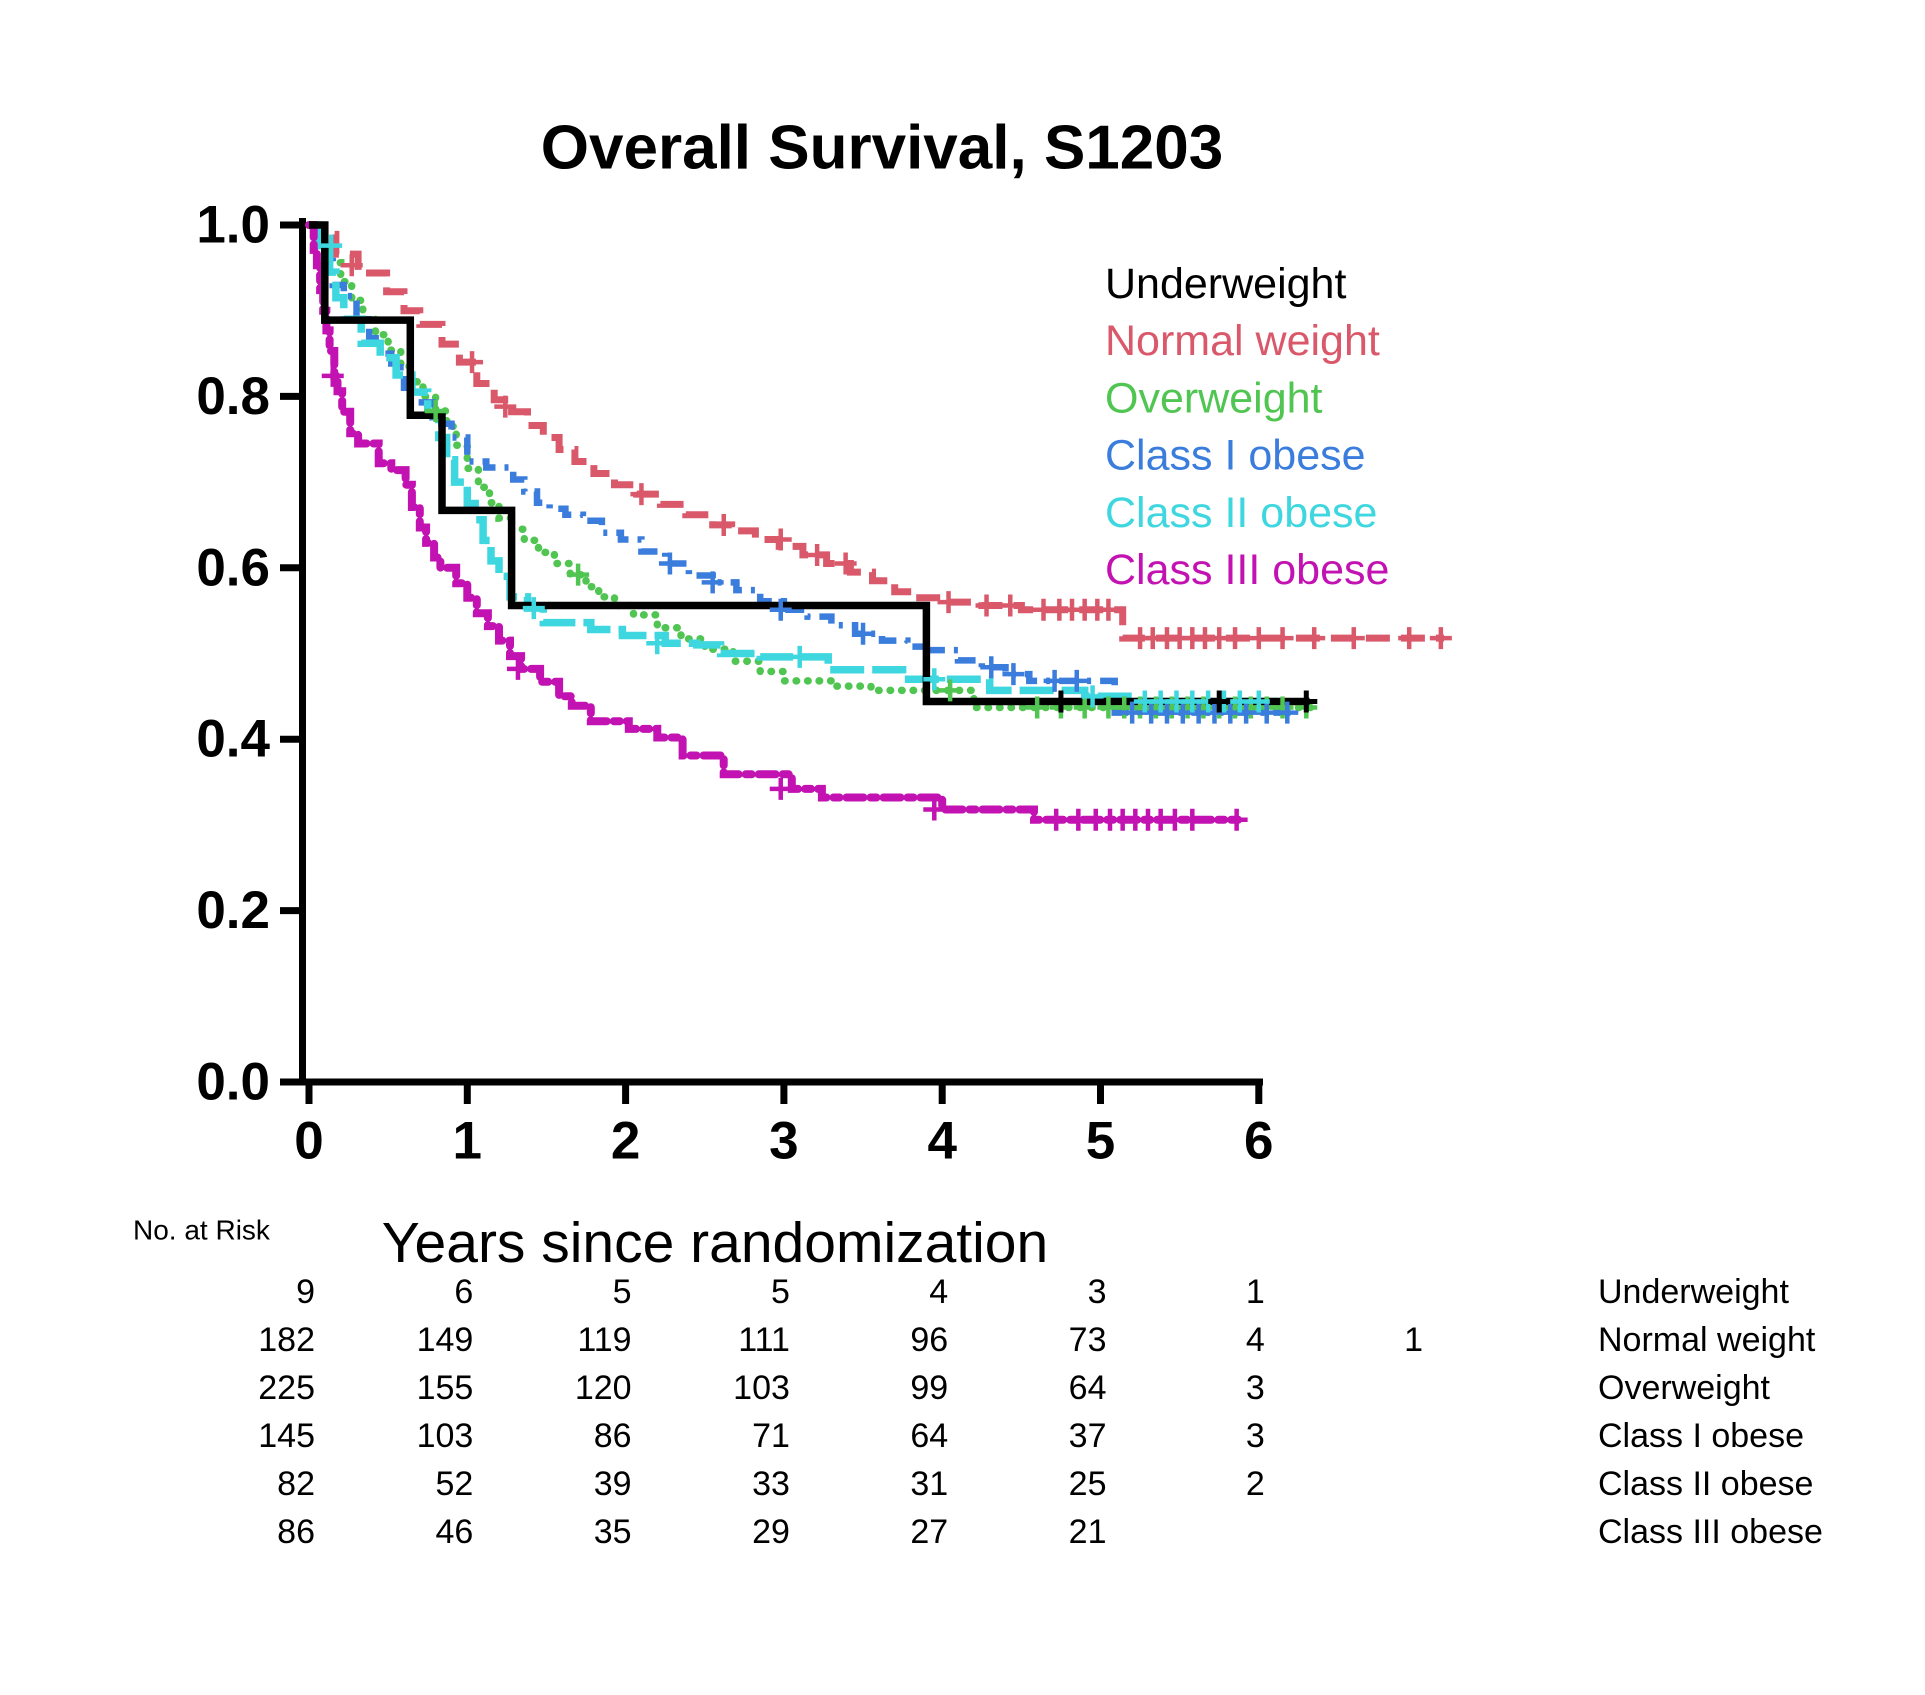  What do you see at coordinates (929, 1340) in the screenshot?
I see `risk-count: 96` at bounding box center [929, 1340].